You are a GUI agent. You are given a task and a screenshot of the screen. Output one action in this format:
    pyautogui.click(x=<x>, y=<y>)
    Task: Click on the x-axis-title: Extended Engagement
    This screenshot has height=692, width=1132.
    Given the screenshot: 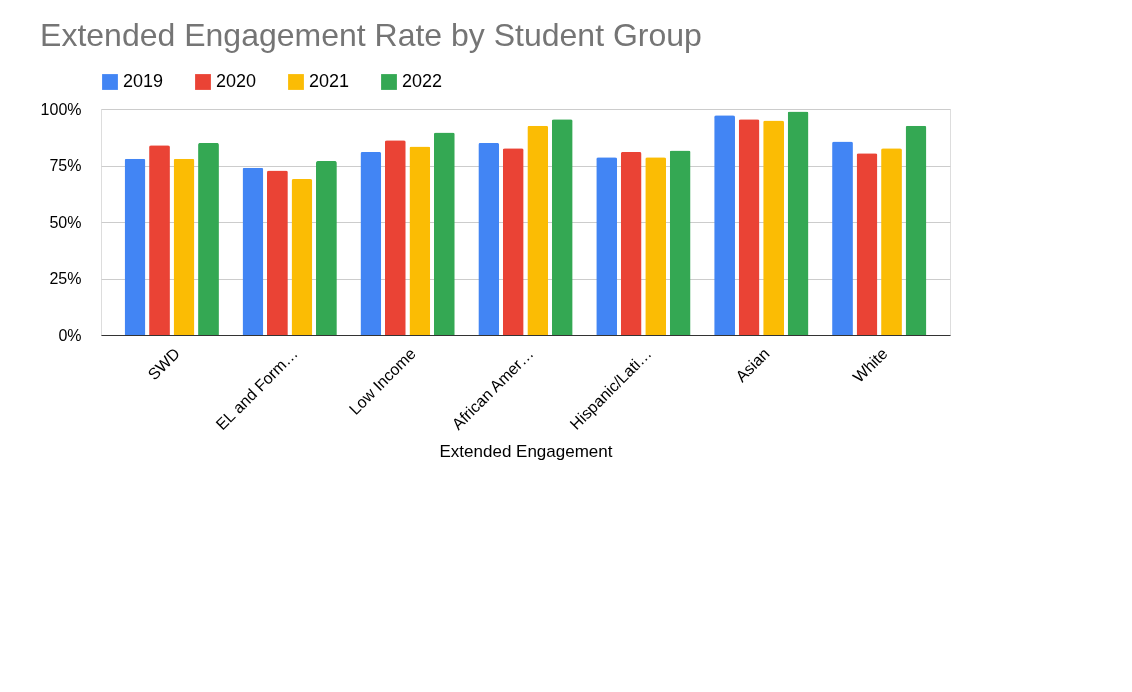 What is the action you would take?
    pyautogui.click(x=526, y=451)
    